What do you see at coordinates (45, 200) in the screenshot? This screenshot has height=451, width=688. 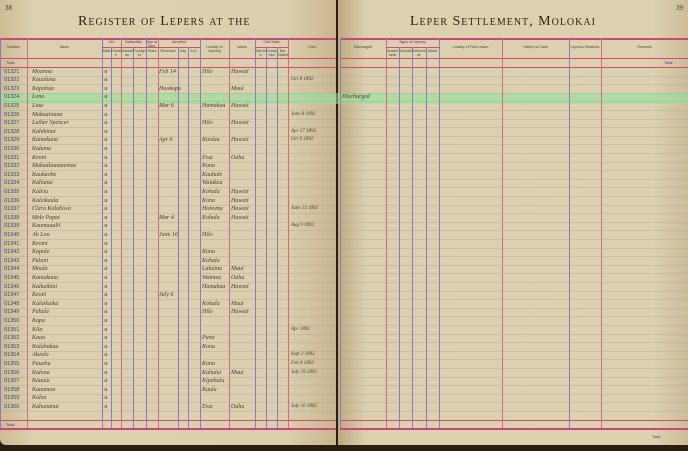 I see `row-name: Kaleikaula` at bounding box center [45, 200].